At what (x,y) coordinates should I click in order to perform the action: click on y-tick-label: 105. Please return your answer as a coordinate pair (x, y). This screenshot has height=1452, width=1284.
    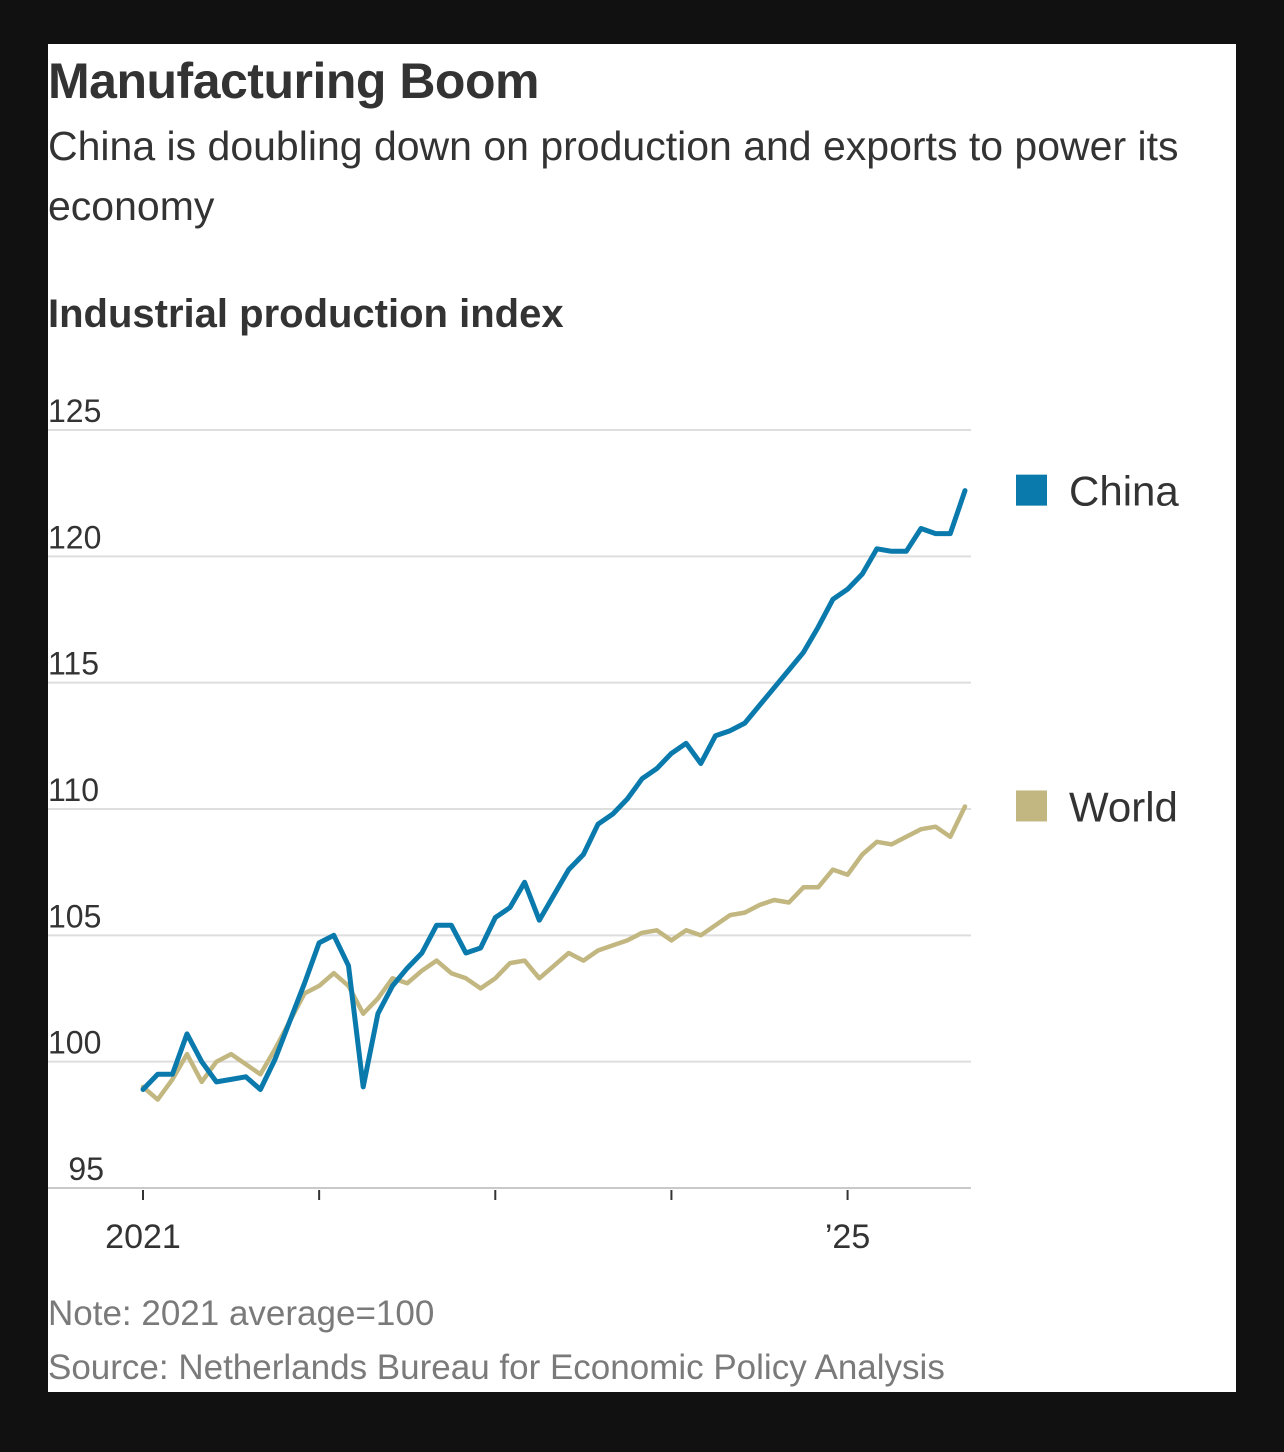
    Looking at the image, I should click on (74, 916).